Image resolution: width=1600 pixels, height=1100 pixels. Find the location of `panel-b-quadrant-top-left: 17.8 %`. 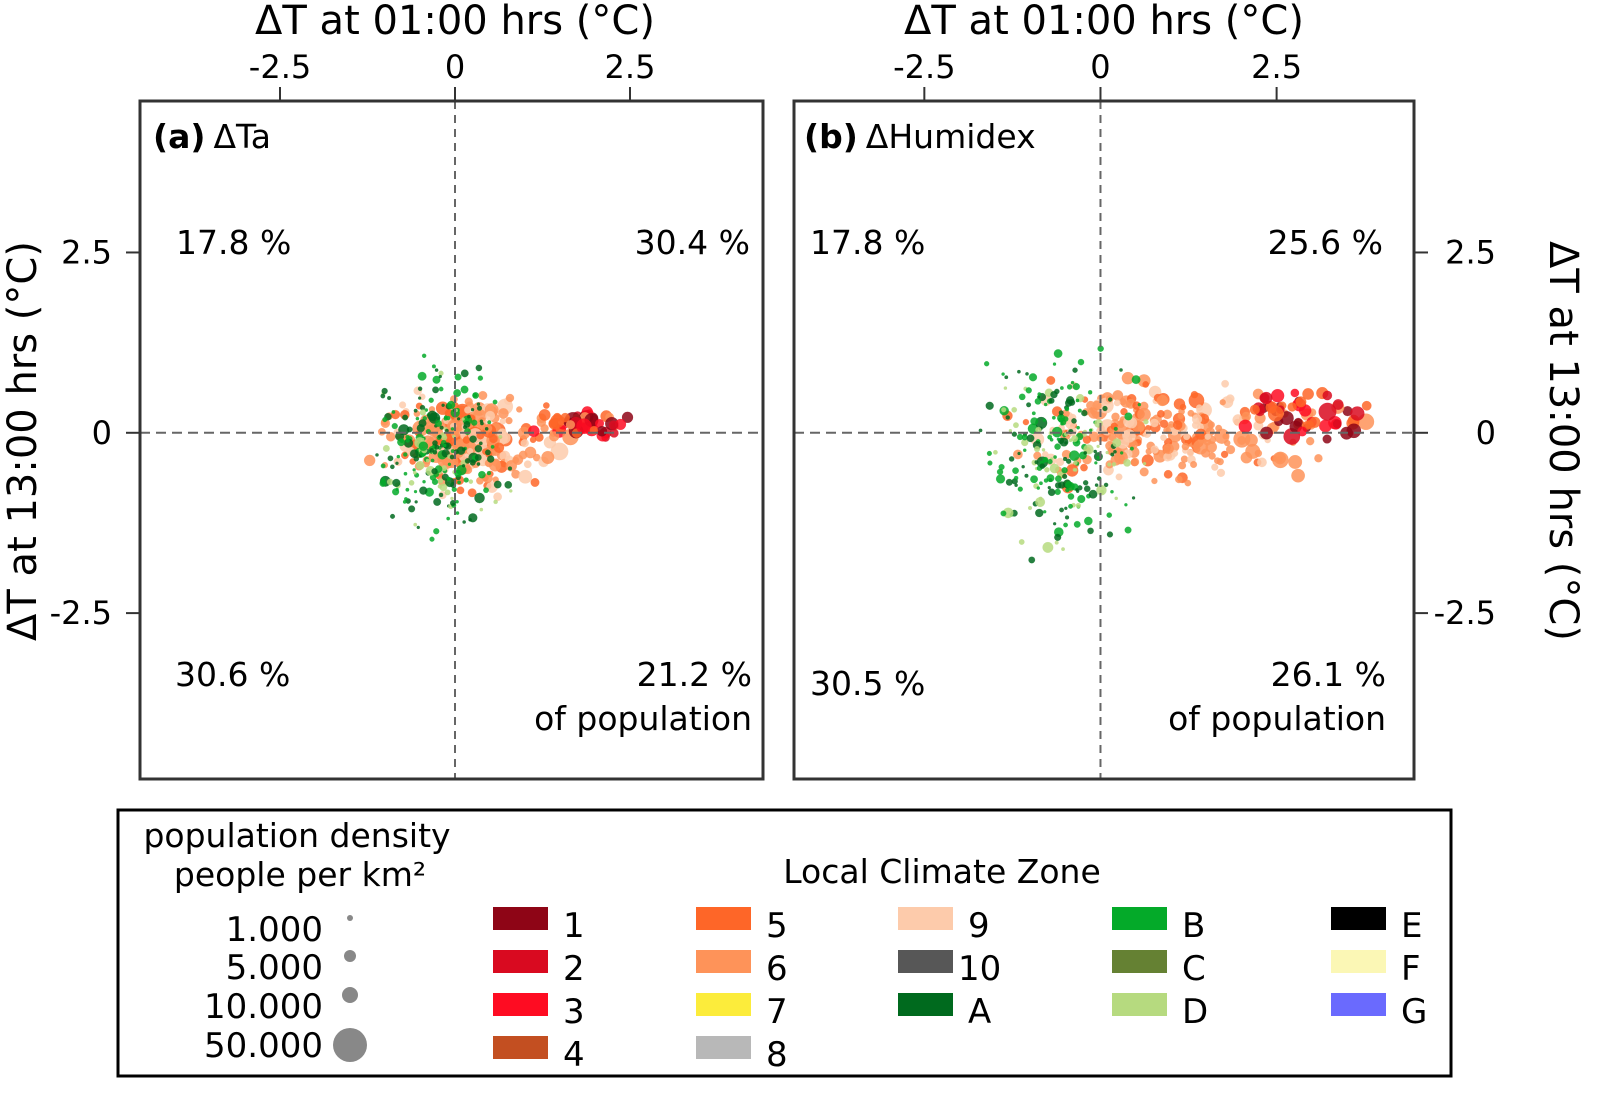

panel-b-quadrant-top-left: 17.8 % is located at coordinates (867, 242).